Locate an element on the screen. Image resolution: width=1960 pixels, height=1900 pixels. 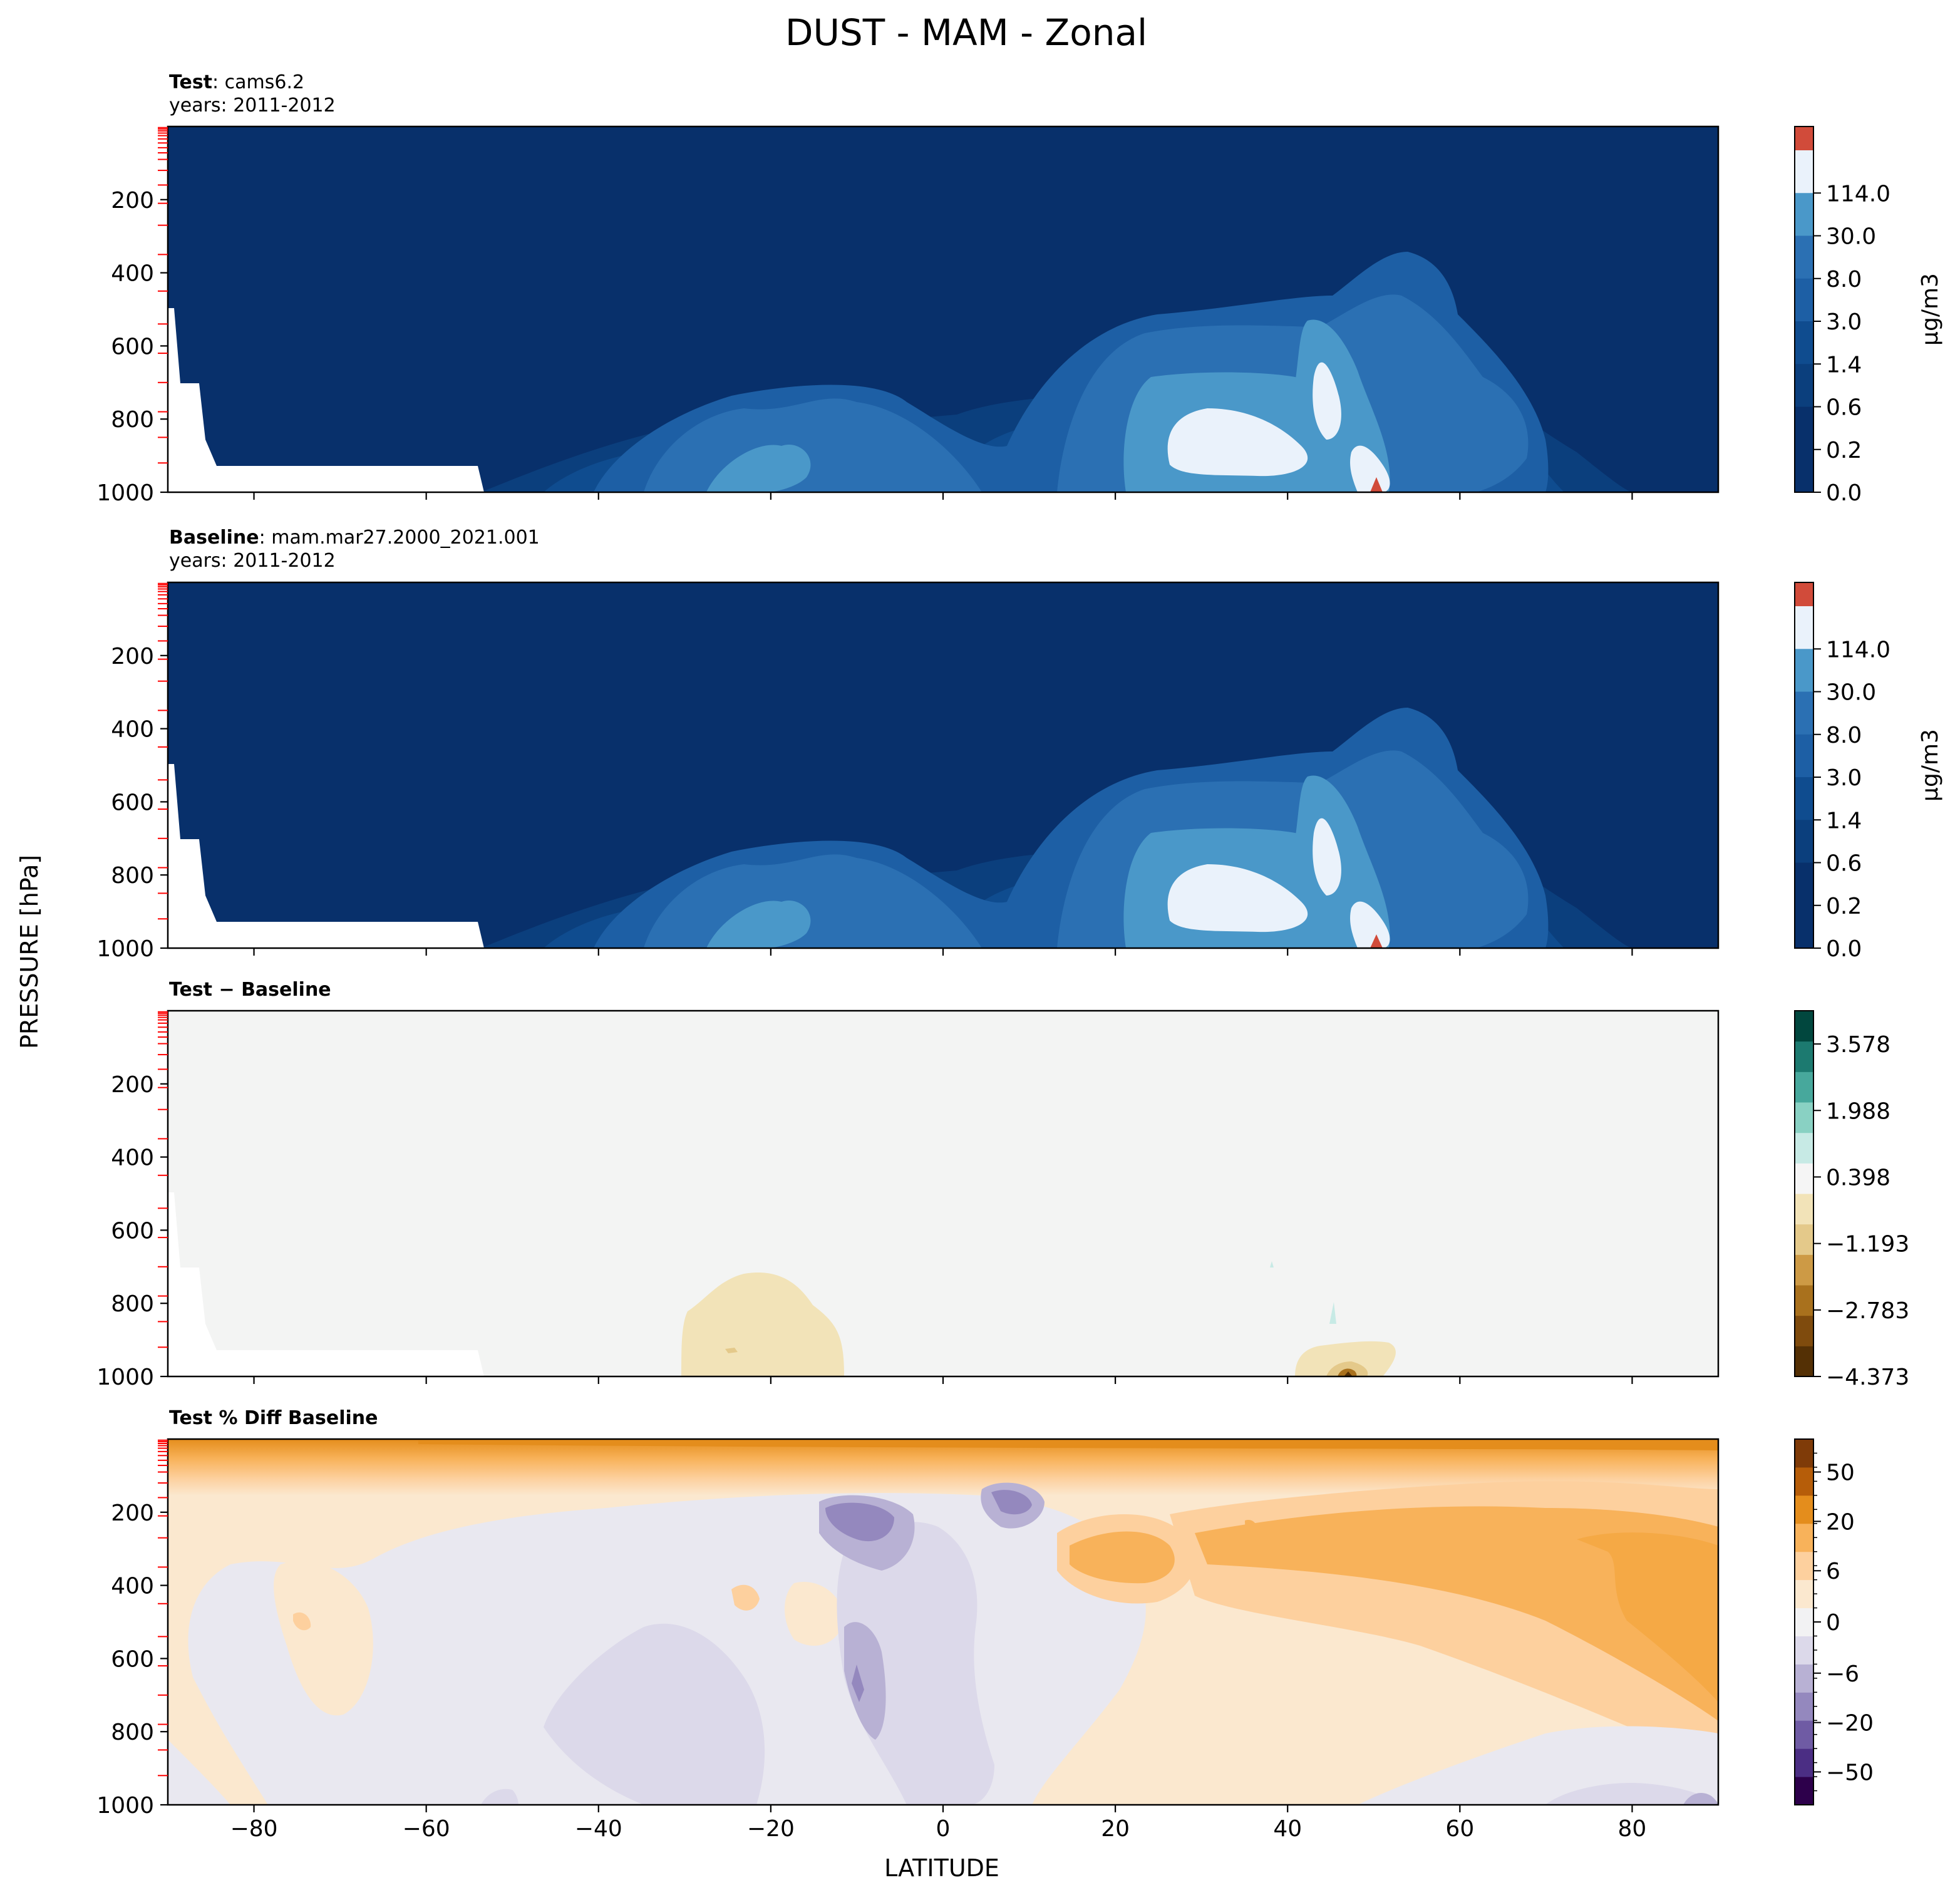
colorbar-tick-label: 0 is located at coordinates (1833, 1623).